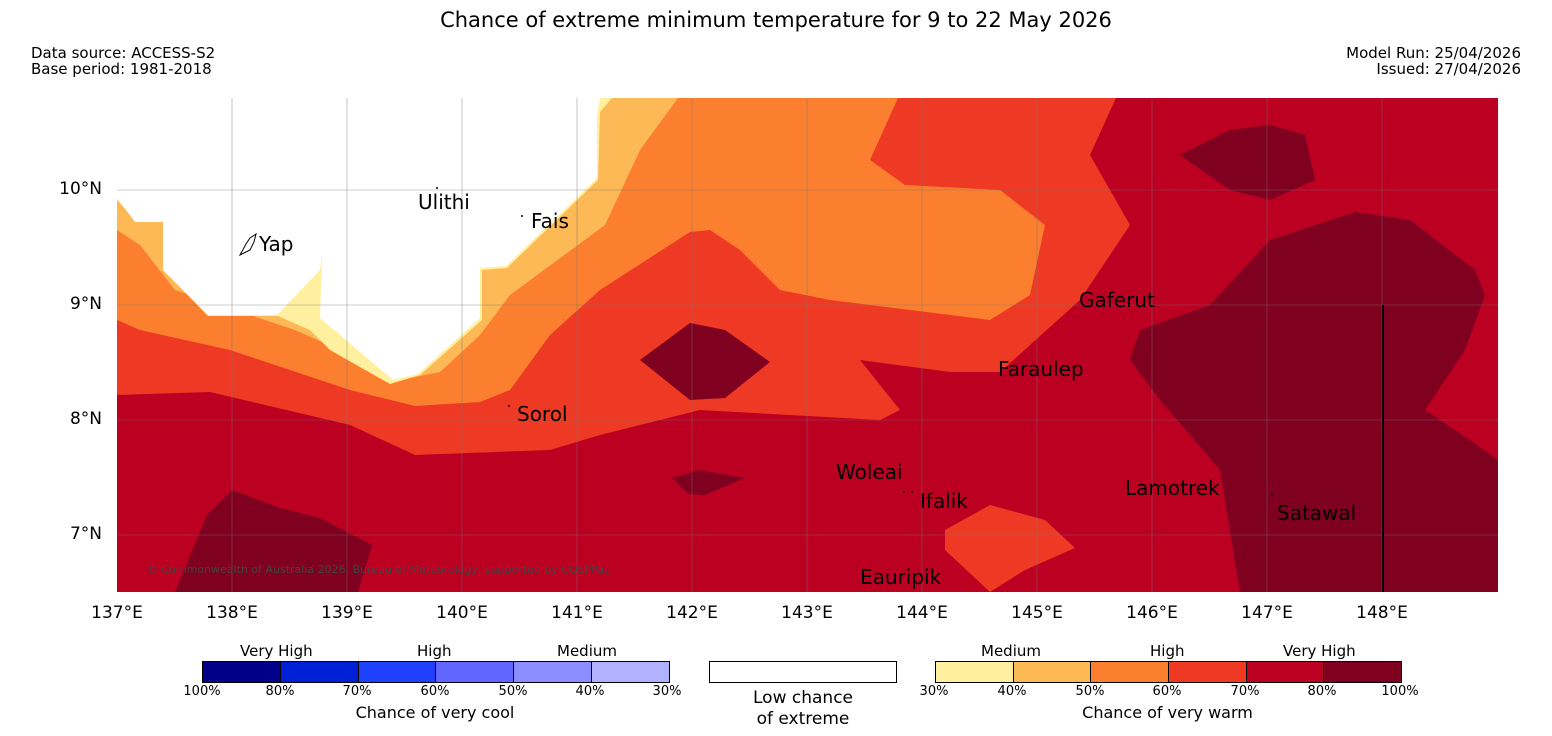 The width and height of the screenshot is (1552, 736). Describe the element at coordinates (462, 613) in the screenshot. I see `lon-label-140e: 140°E` at that location.